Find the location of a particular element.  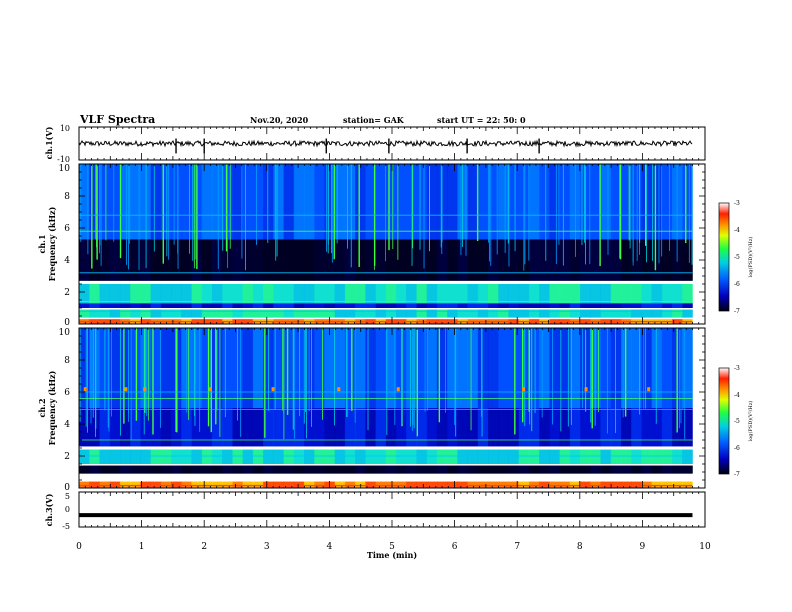

ch2-ytick-4: 4 is located at coordinates (67, 425).